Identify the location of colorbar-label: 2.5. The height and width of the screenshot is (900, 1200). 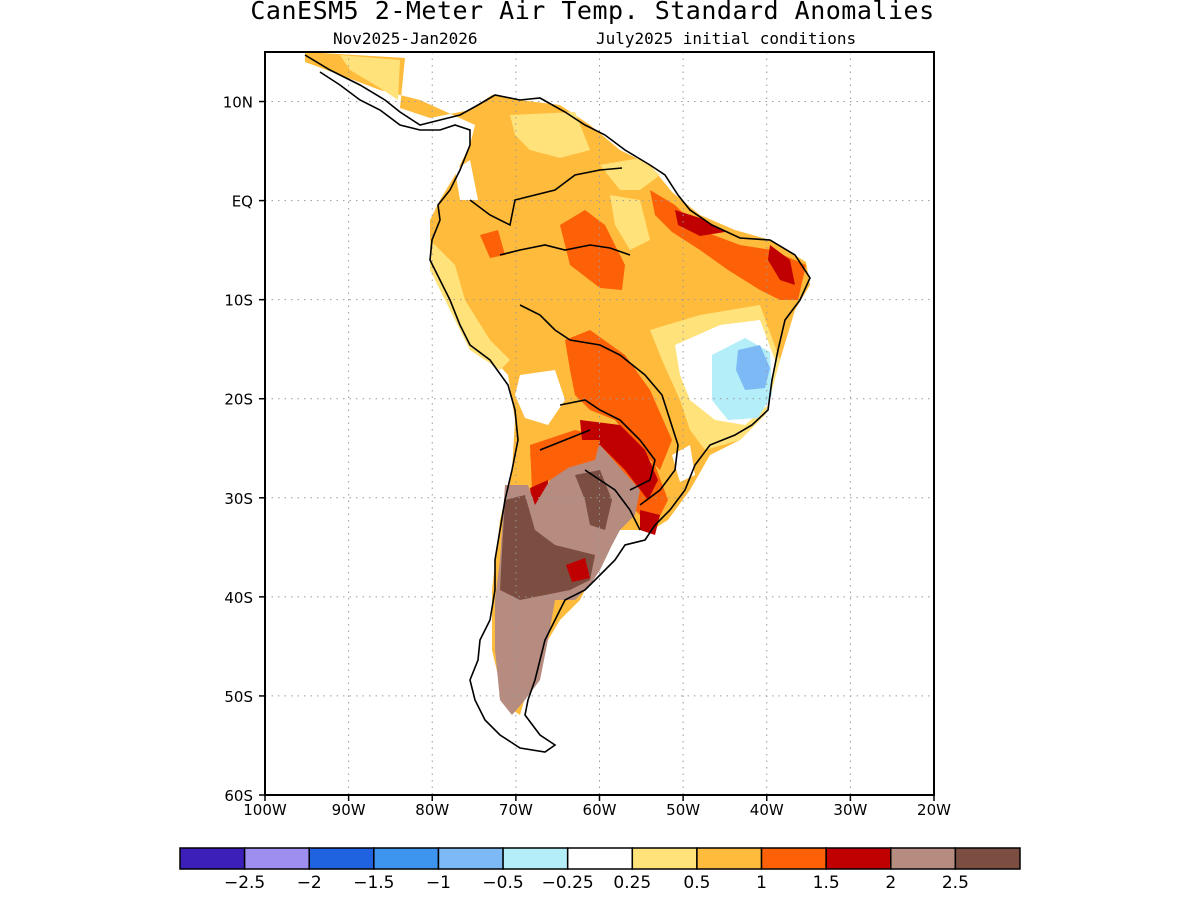
(955, 883).